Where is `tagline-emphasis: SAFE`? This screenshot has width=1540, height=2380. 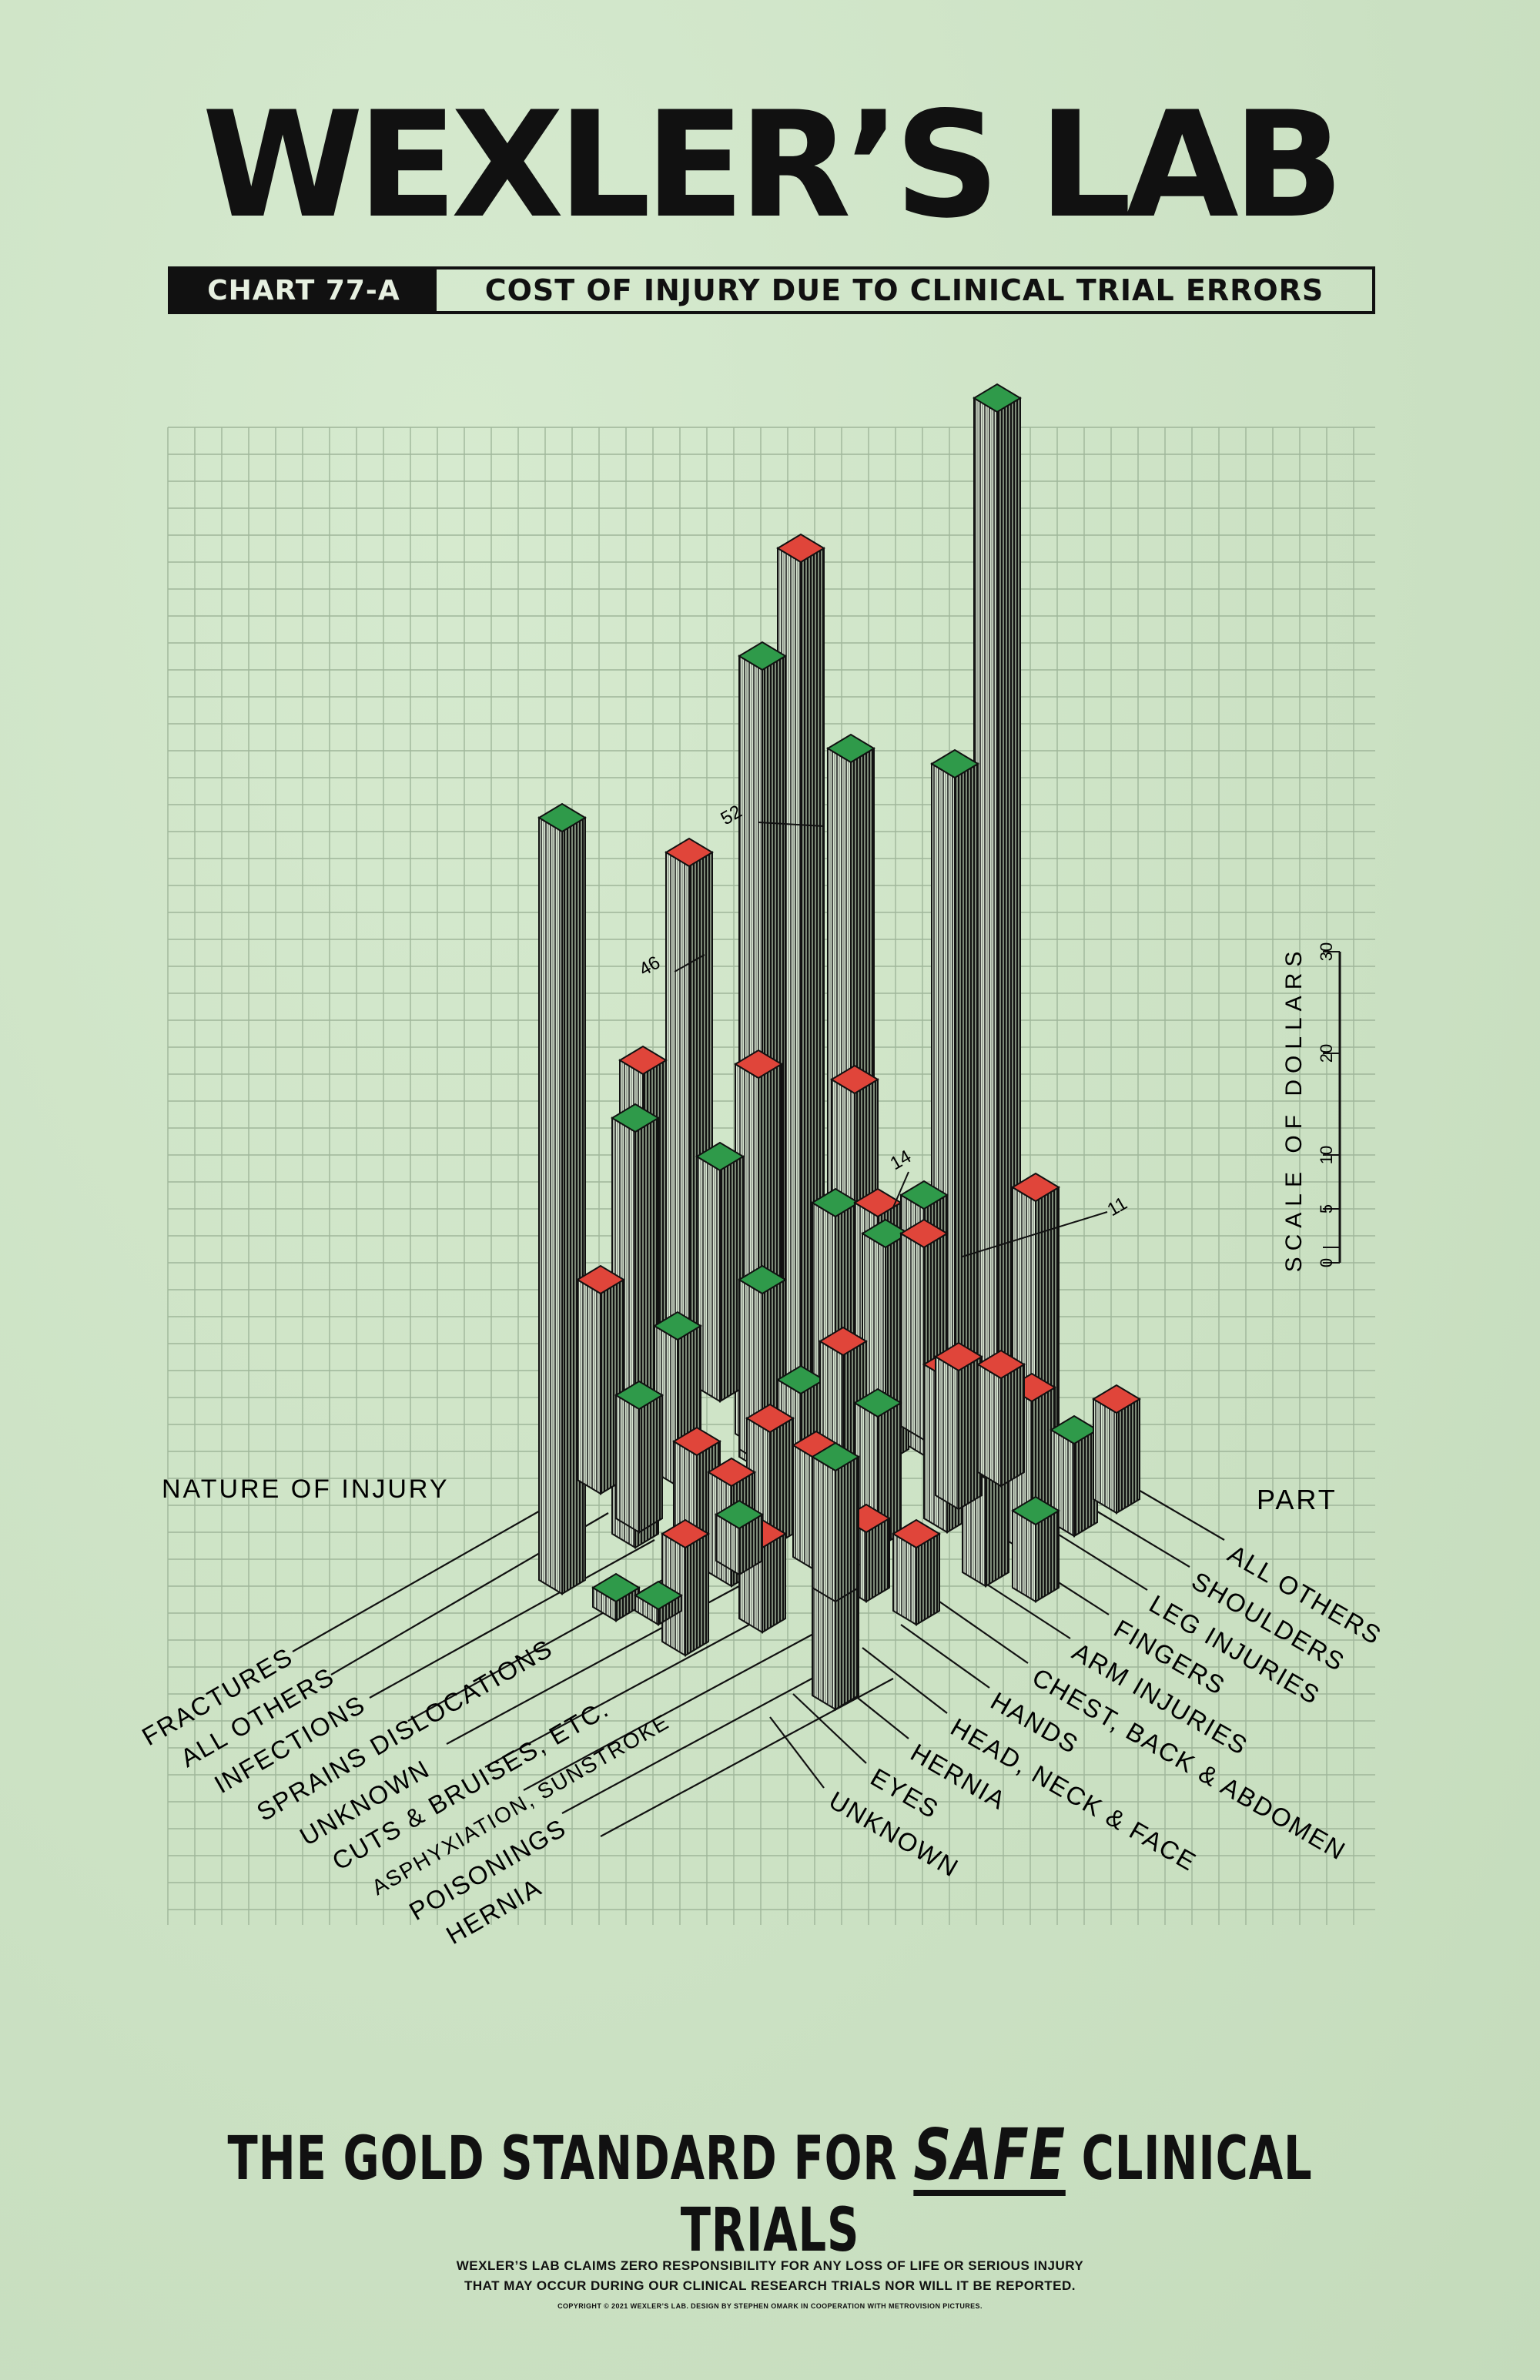
tagline-emphasis: SAFE is located at coordinates (989, 2155).